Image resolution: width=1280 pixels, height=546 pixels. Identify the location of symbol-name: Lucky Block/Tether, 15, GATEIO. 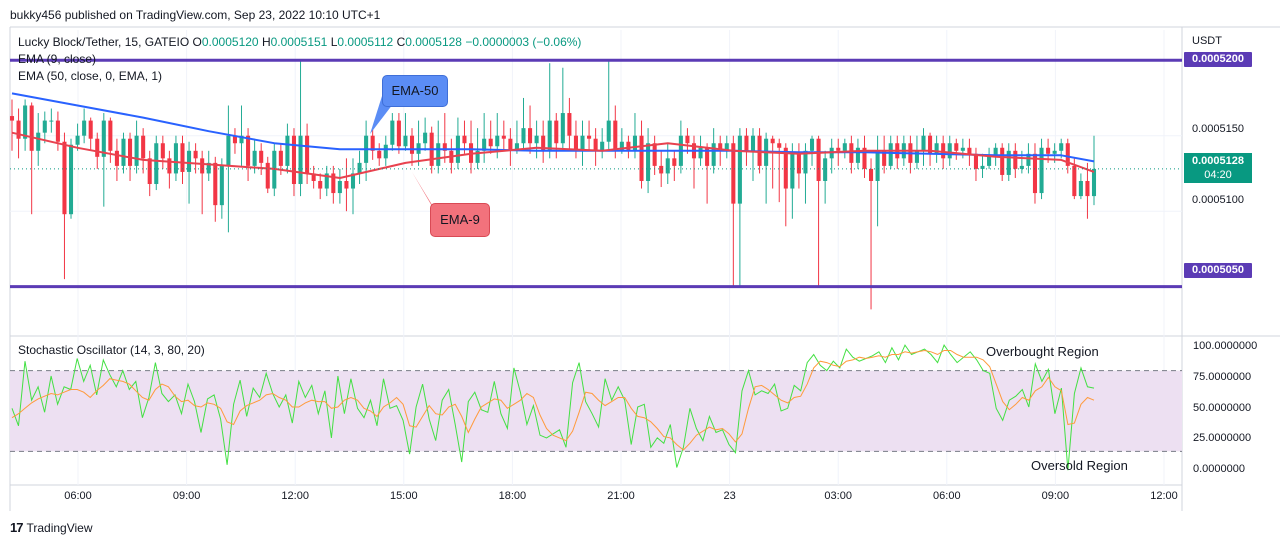
(104, 42).